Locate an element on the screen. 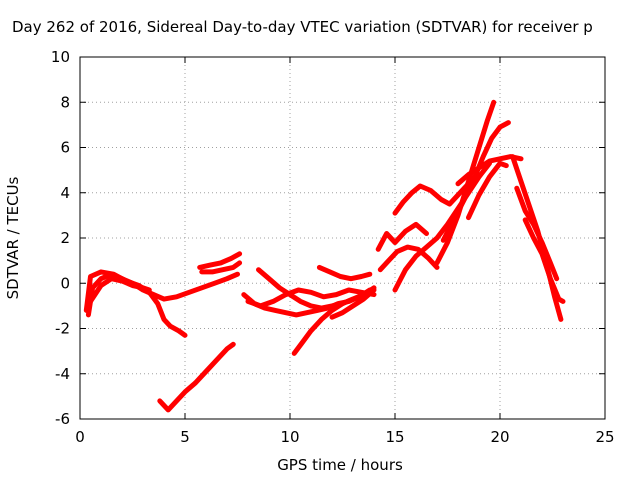 This screenshot has height=480, width=640. x-tick-label: 10 is located at coordinates (289, 437).